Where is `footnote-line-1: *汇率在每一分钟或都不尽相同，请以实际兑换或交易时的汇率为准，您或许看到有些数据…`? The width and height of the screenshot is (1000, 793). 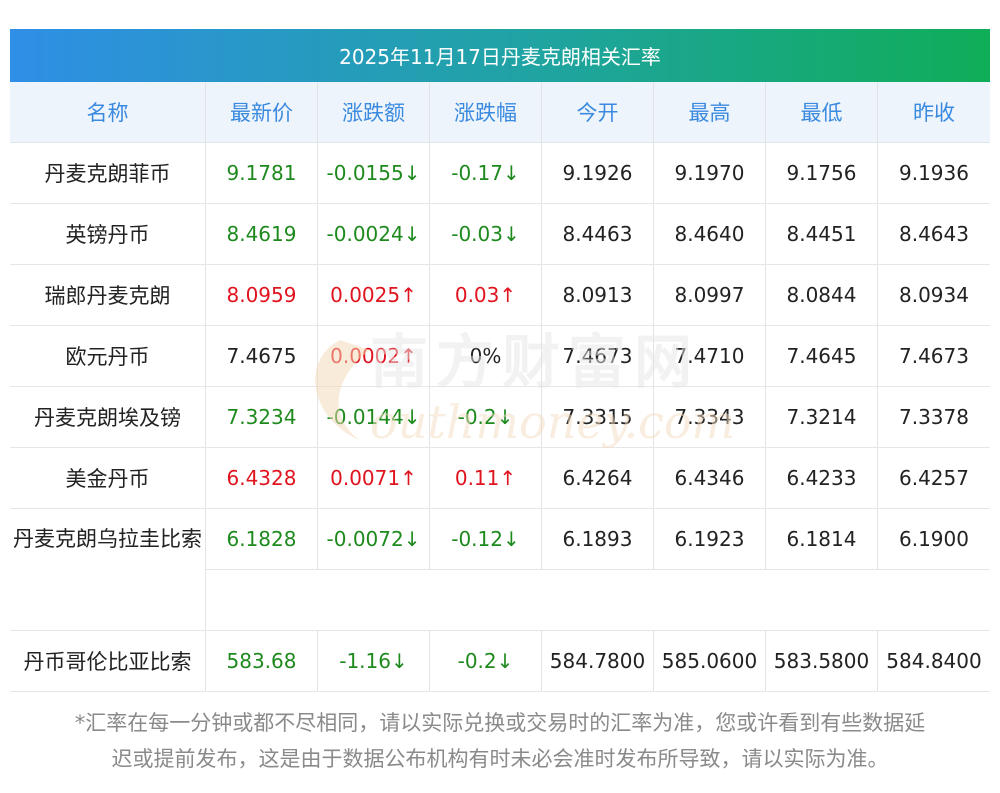 footnote-line-1: *汇率在每一分钟或都不尽相同，请以实际兑换或交易时的汇率为准，您或许看到有些数据… is located at coordinates (500, 723).